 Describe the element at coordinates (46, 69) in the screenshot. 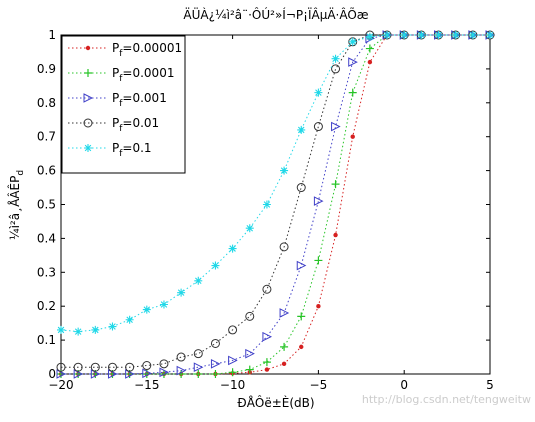

I see `y-tick-label: 0.9` at that location.